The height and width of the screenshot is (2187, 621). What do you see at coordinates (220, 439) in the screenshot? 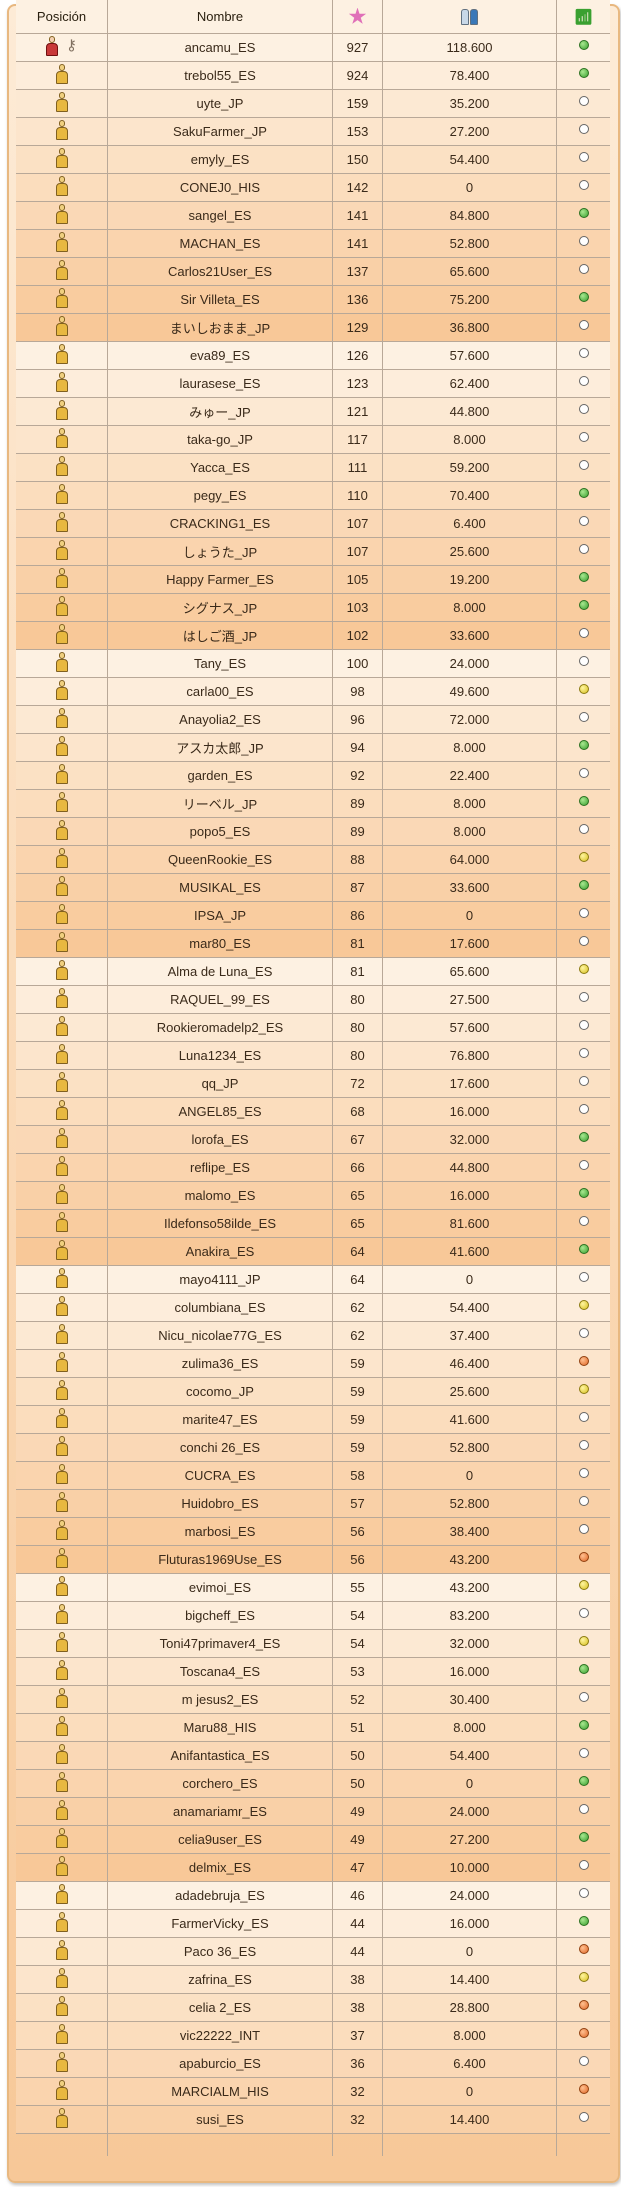
I see `player-name: taka-go_JP` at bounding box center [220, 439].